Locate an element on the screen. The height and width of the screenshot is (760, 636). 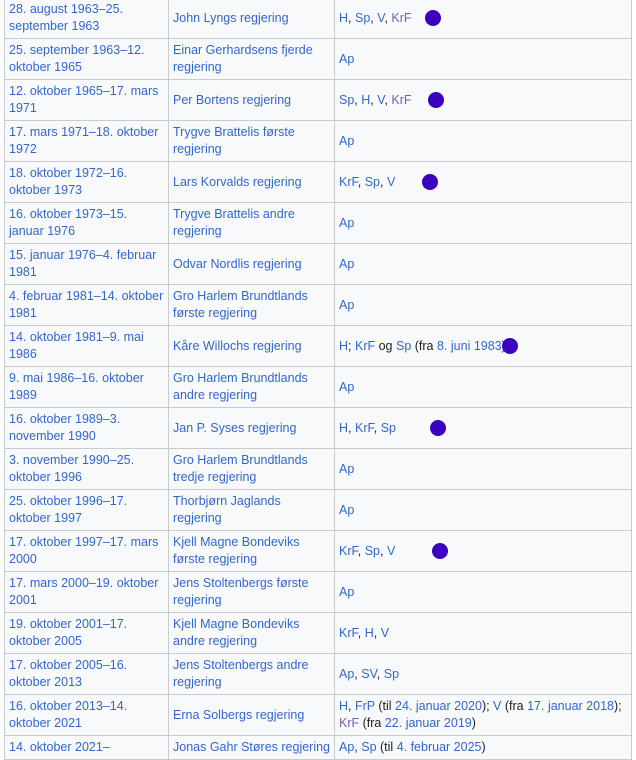
party-link: SV is located at coordinates (369, 673).